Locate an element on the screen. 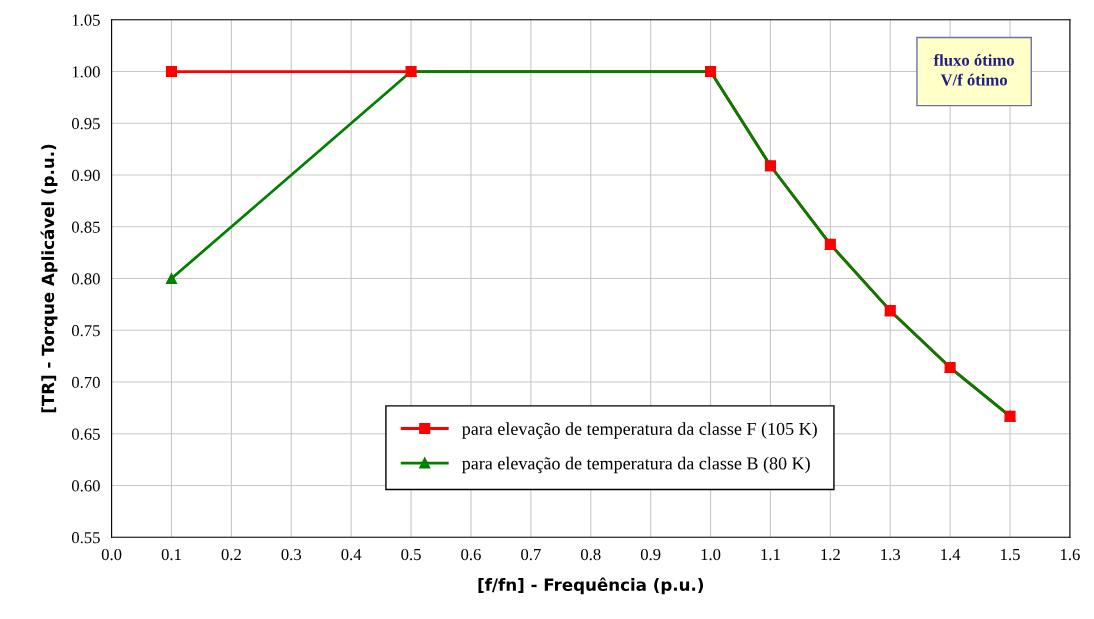 The width and height of the screenshot is (1094, 619). y-tick-label: 0.85 is located at coordinates (85, 227).